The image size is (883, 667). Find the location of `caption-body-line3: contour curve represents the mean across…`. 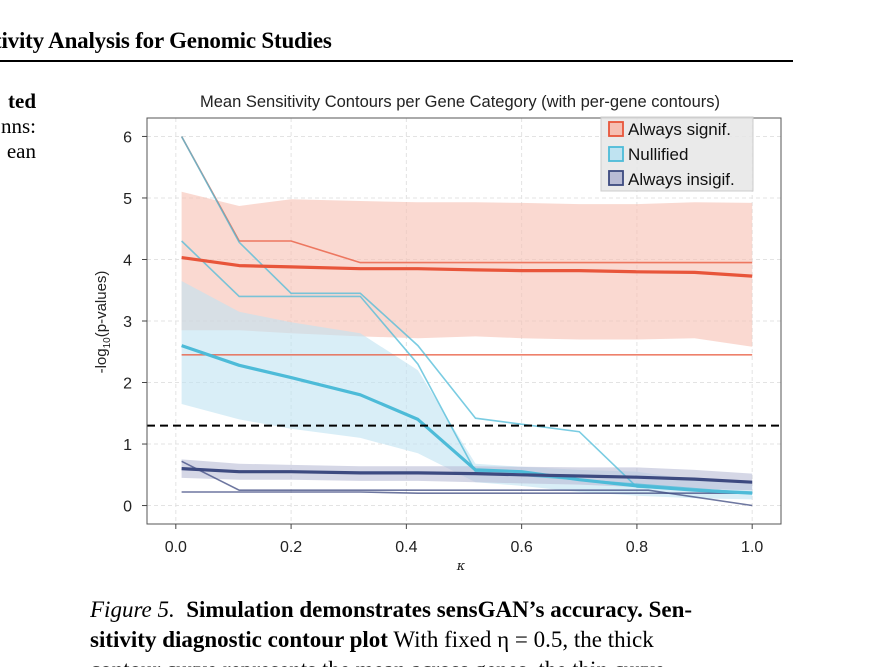

caption-body-line3: contour curve represents the mean across… is located at coordinates (377, 662).